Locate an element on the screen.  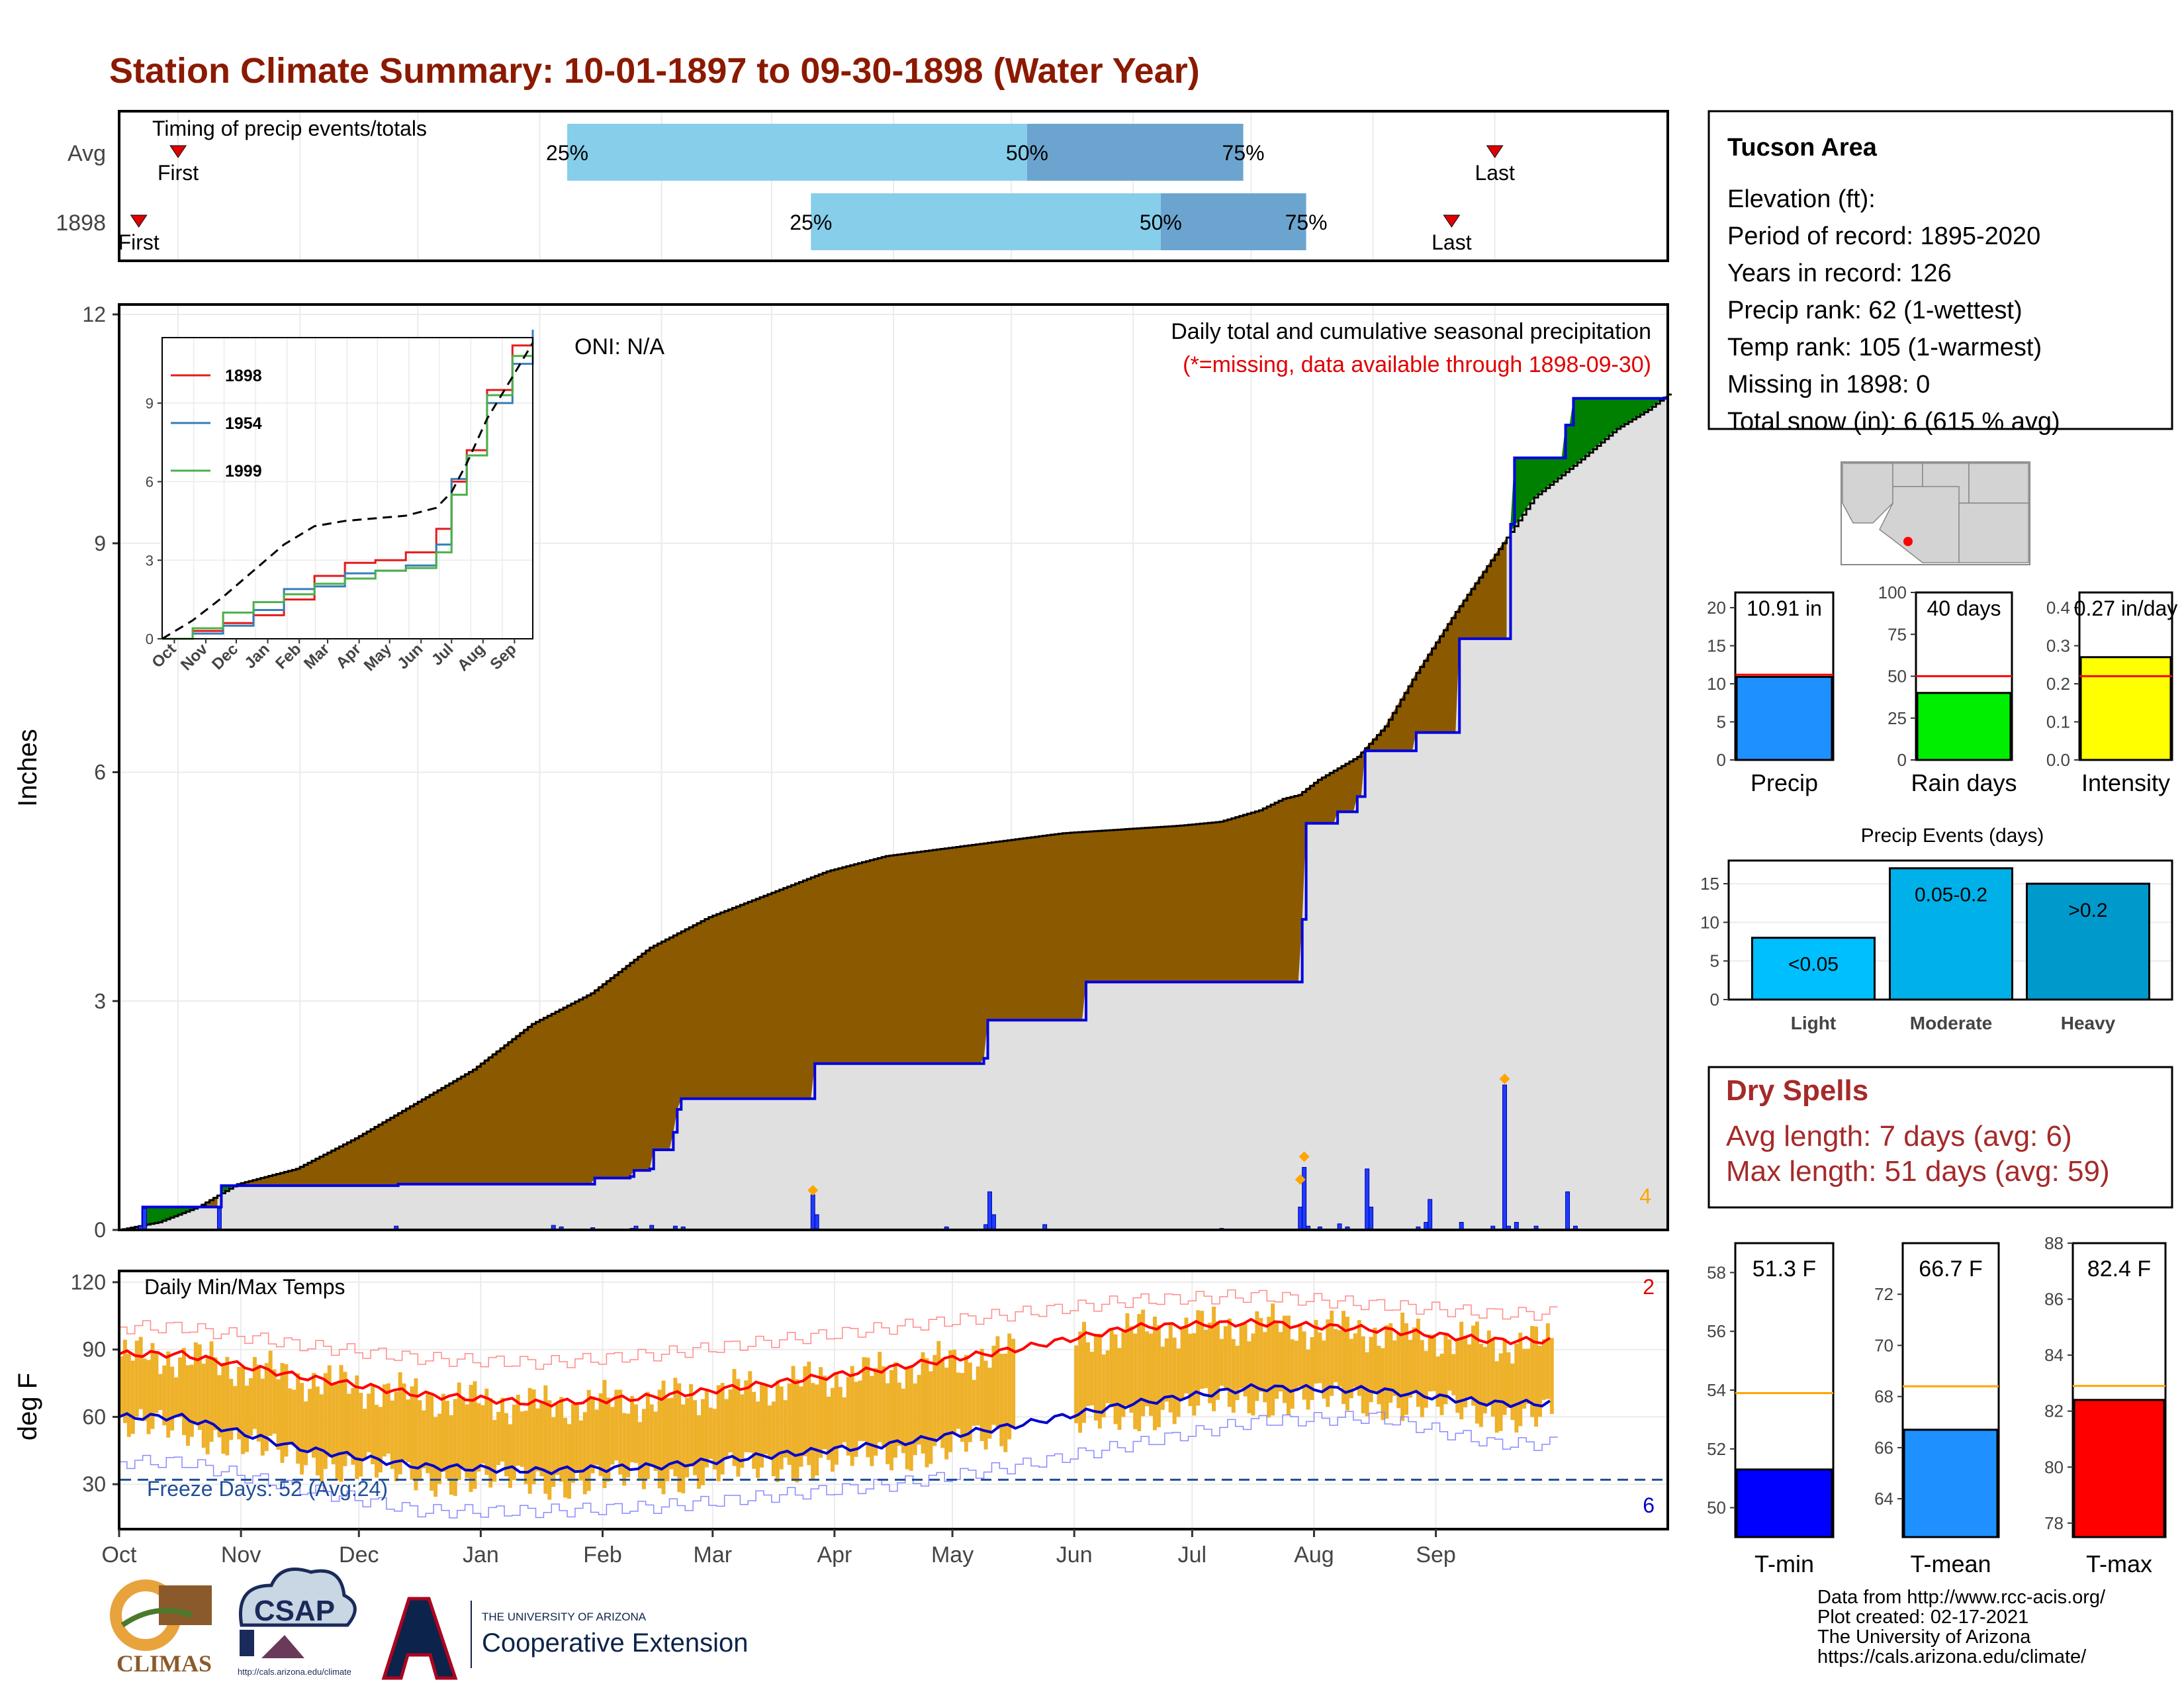
station-years: Years in record: 126 is located at coordinates (1840, 273).